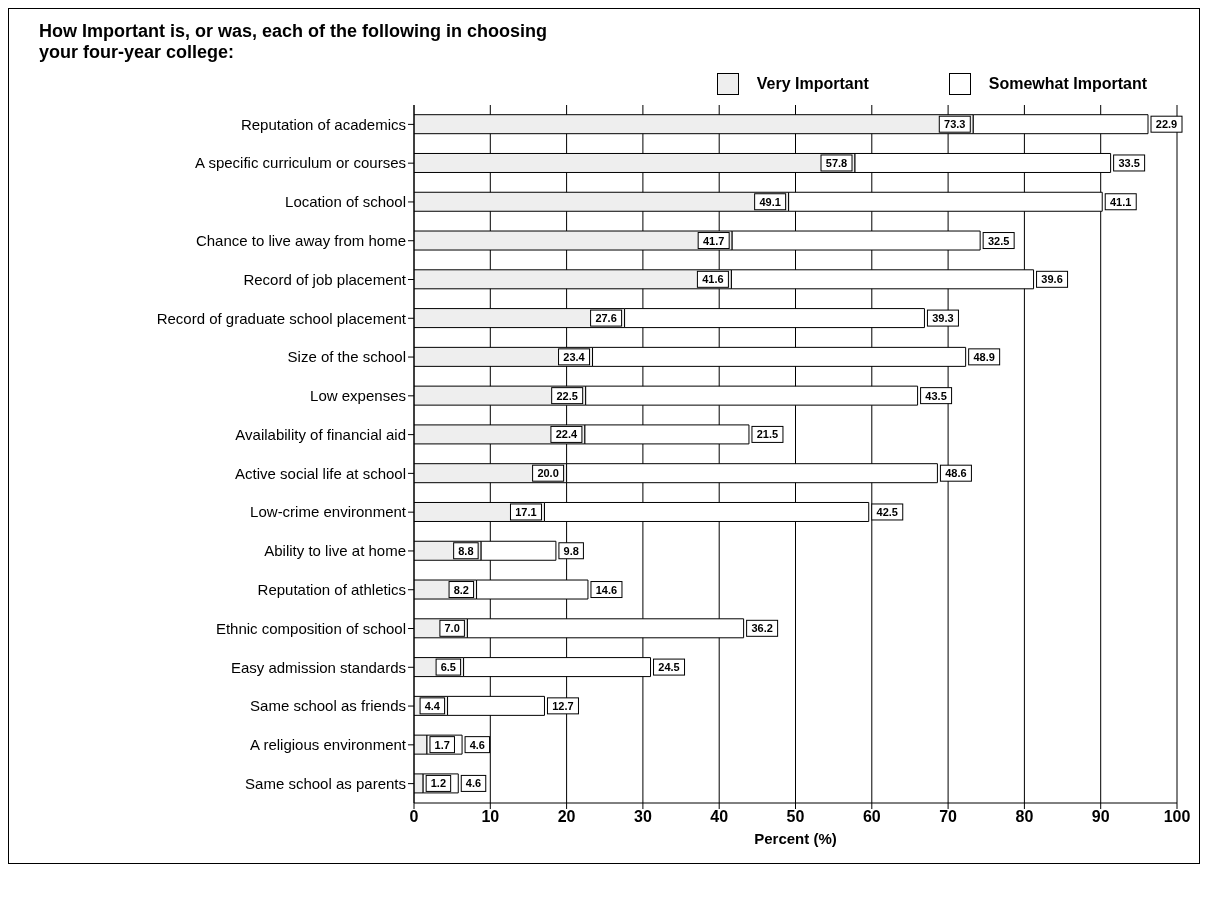 The width and height of the screenshot is (1214, 909). What do you see at coordinates (325, 783) in the screenshot?
I see `y-tick-label: Same school as parents` at bounding box center [325, 783].